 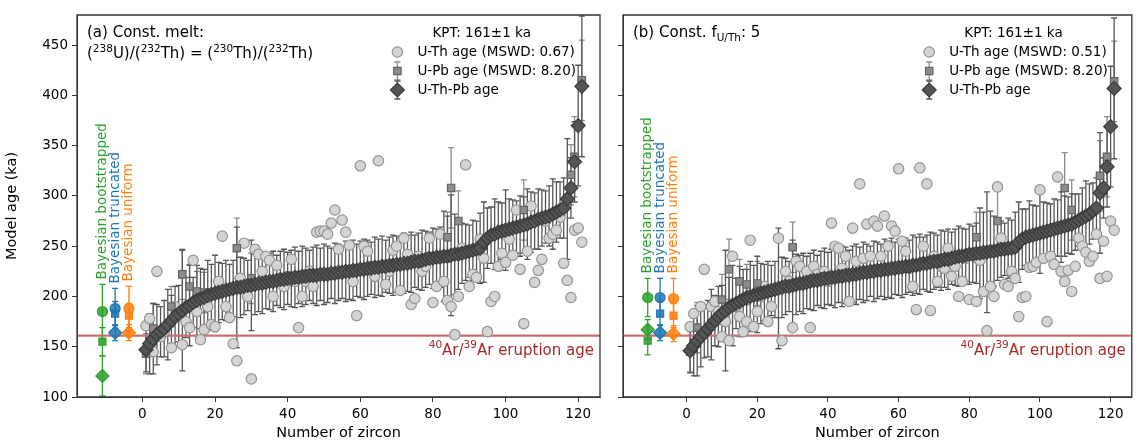 What do you see at coordinates (55, 345) in the screenshot?
I see `y-tick-label: 150` at bounding box center [55, 345].